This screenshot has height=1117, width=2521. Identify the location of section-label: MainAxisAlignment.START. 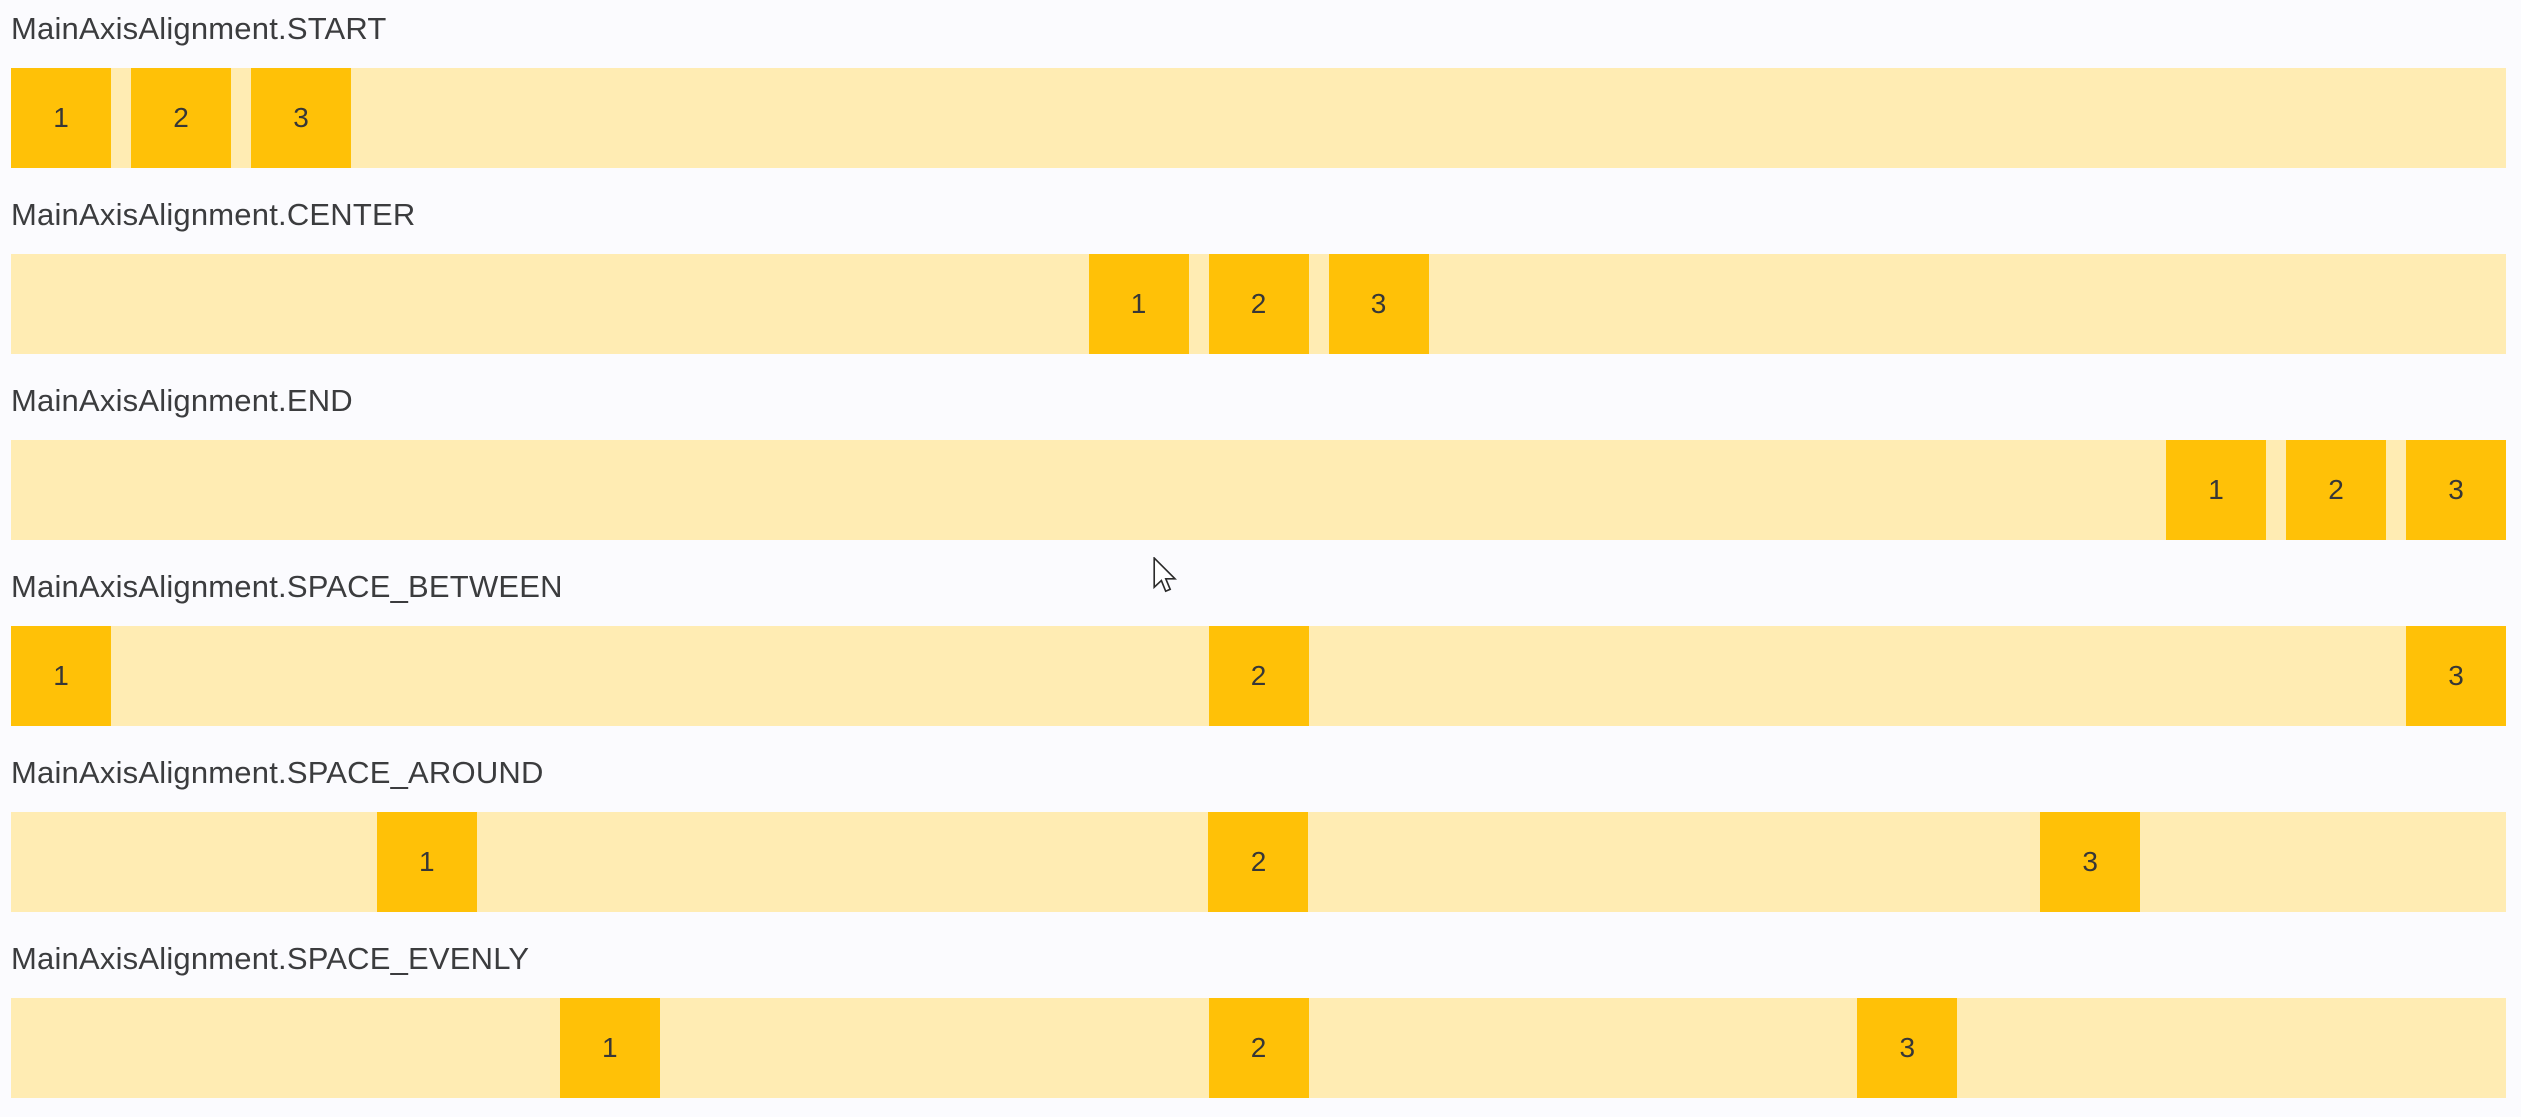
(199, 28).